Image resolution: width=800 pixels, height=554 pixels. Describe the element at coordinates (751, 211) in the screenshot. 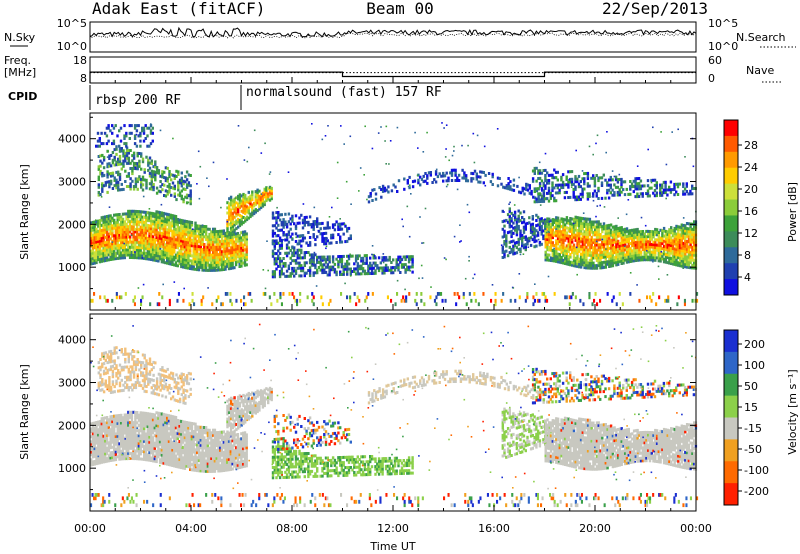

I see `colorbar-tick-label: 16` at that location.